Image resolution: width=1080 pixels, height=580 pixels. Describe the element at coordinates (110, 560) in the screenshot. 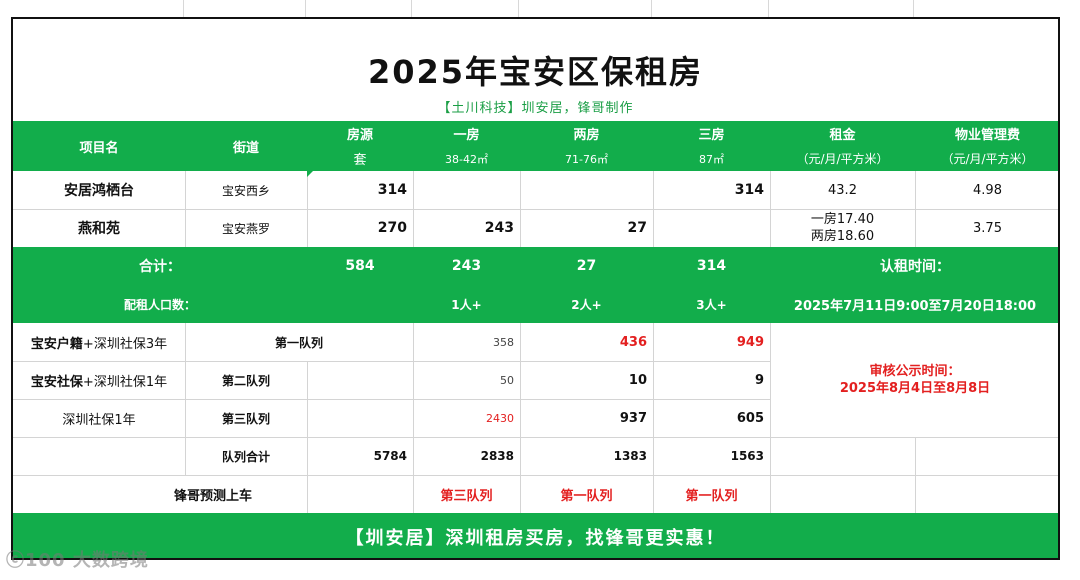

I see `watermark-text: 大数跨境` at that location.